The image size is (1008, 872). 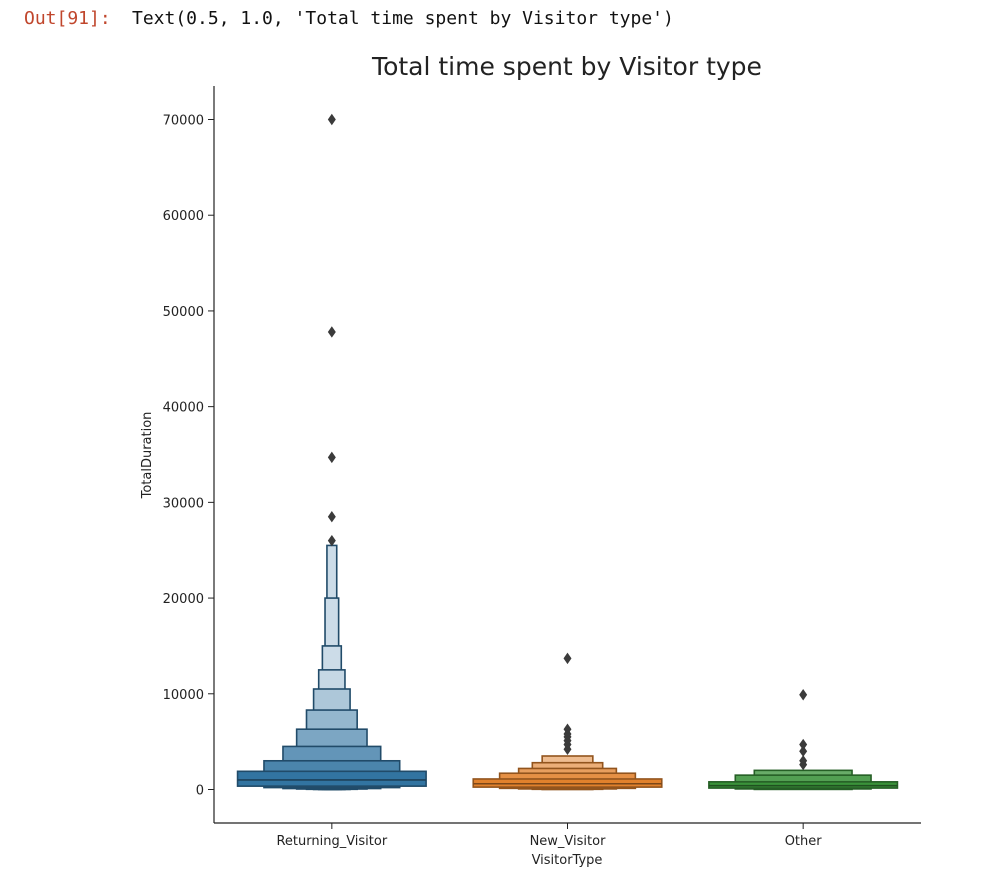 I want to click on x-tick-label: New_Visitor, so click(x=568, y=841).